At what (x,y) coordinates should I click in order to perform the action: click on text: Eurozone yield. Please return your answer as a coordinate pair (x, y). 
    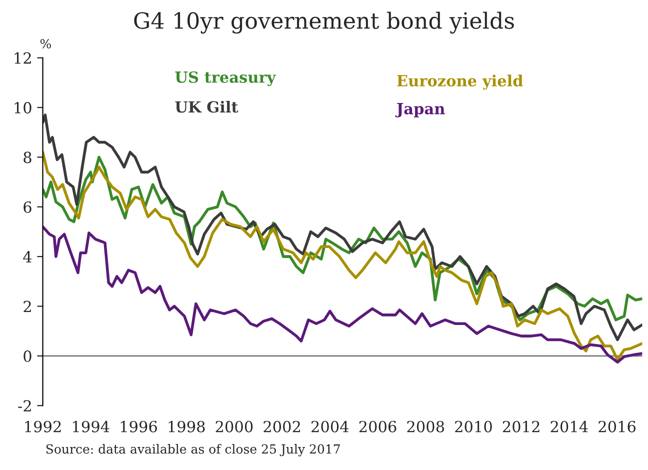
    Looking at the image, I should click on (460, 82).